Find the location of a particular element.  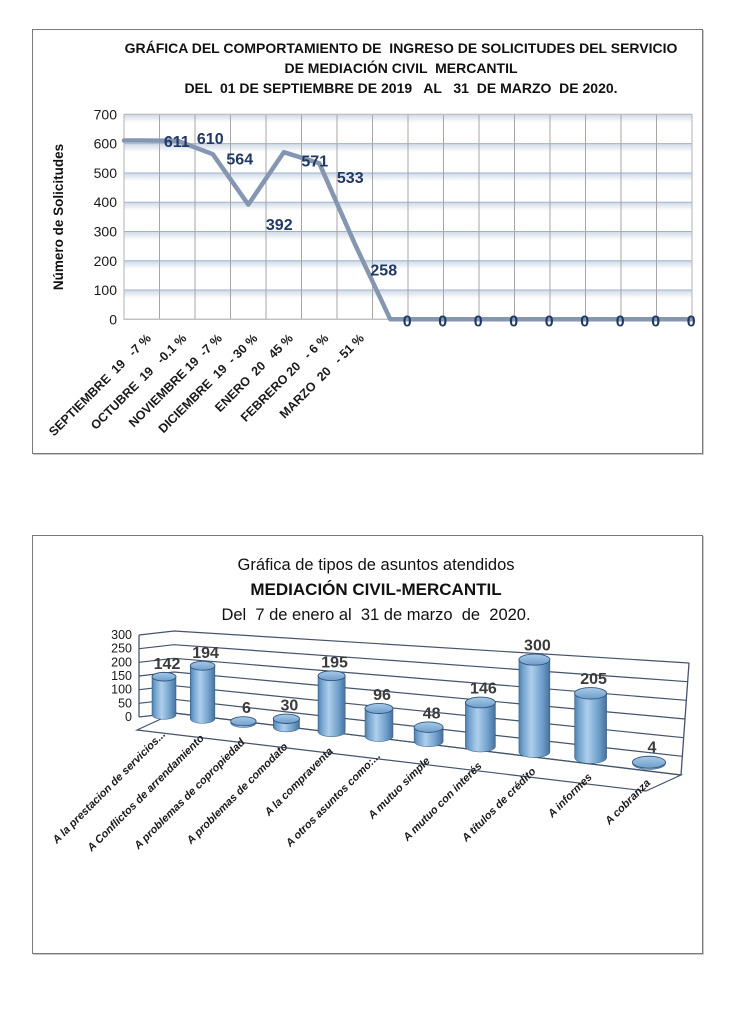

data-label: 564 is located at coordinates (239, 160).